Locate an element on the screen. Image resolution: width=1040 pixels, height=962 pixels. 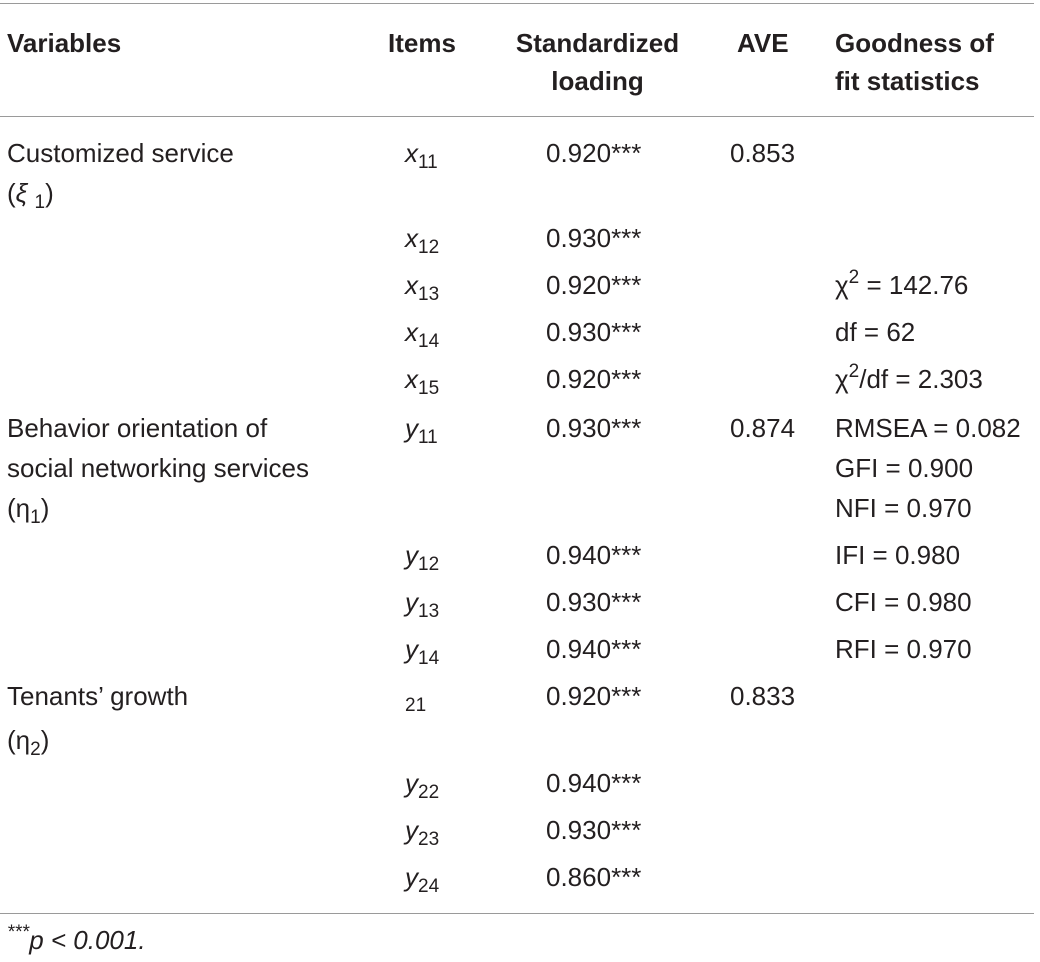
variable-customized-service: Customized service is located at coordinates (120, 153).